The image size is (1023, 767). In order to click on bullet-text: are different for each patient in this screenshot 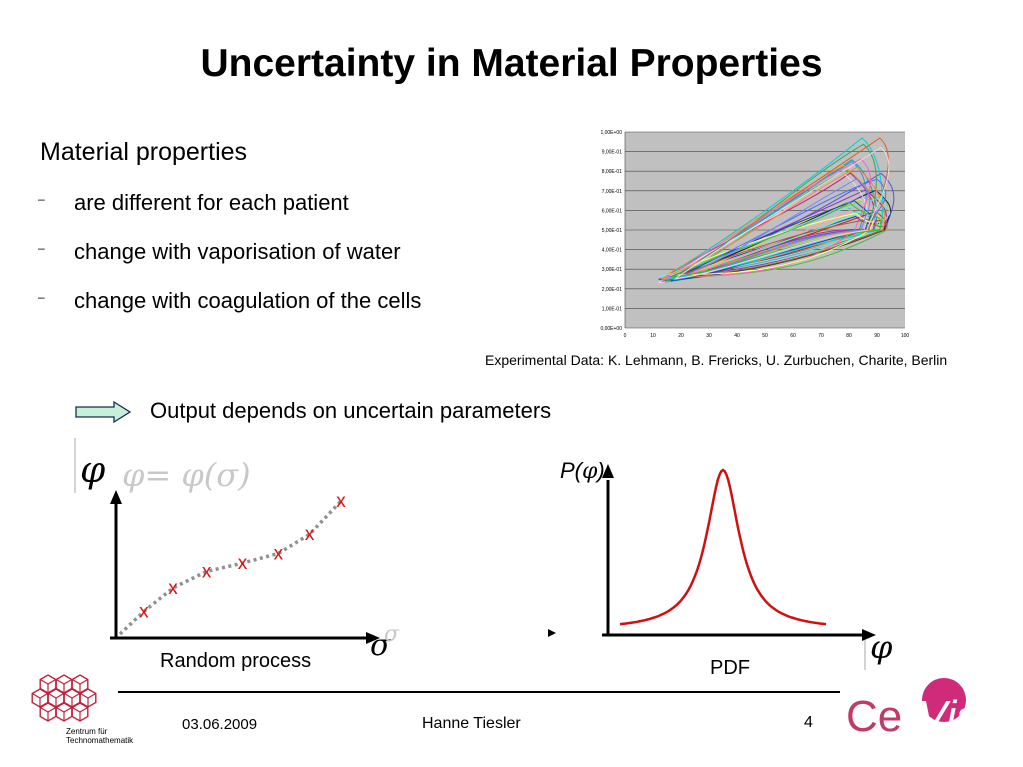, I will do `click(211, 202)`.